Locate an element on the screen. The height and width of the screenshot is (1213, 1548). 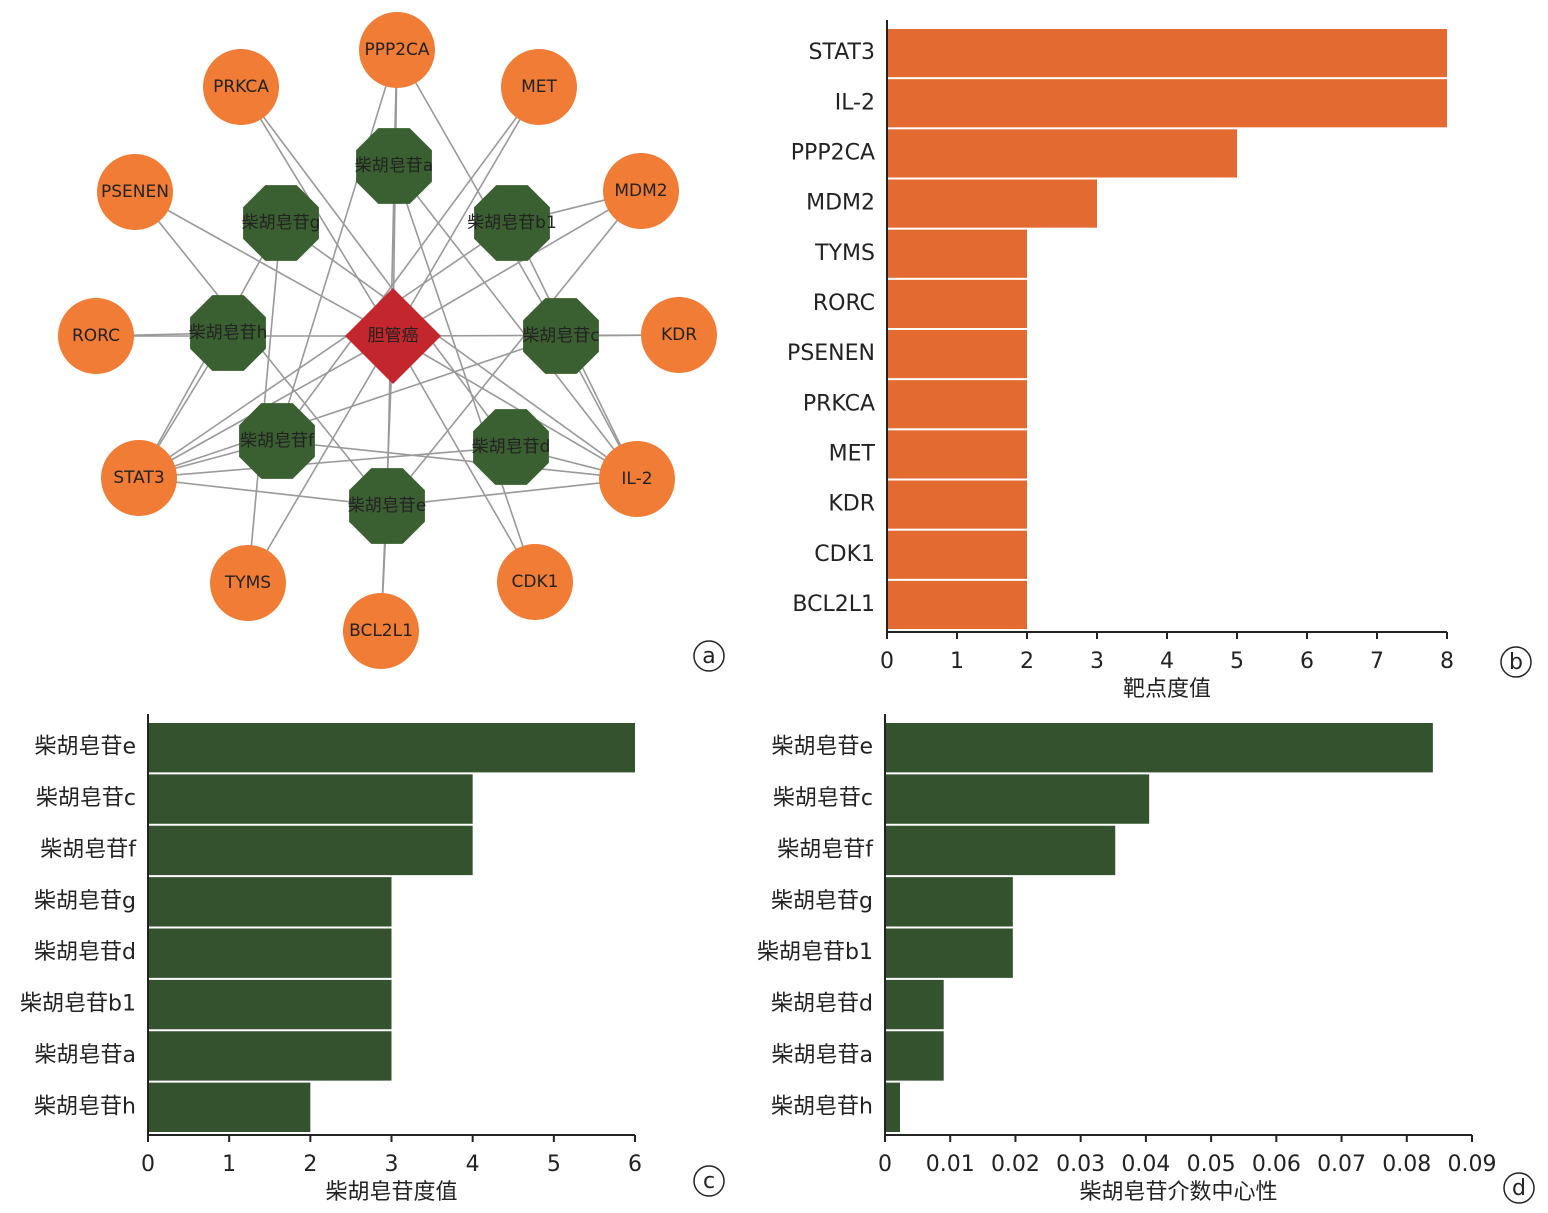
x-tick-label: 5 is located at coordinates (554, 1164).